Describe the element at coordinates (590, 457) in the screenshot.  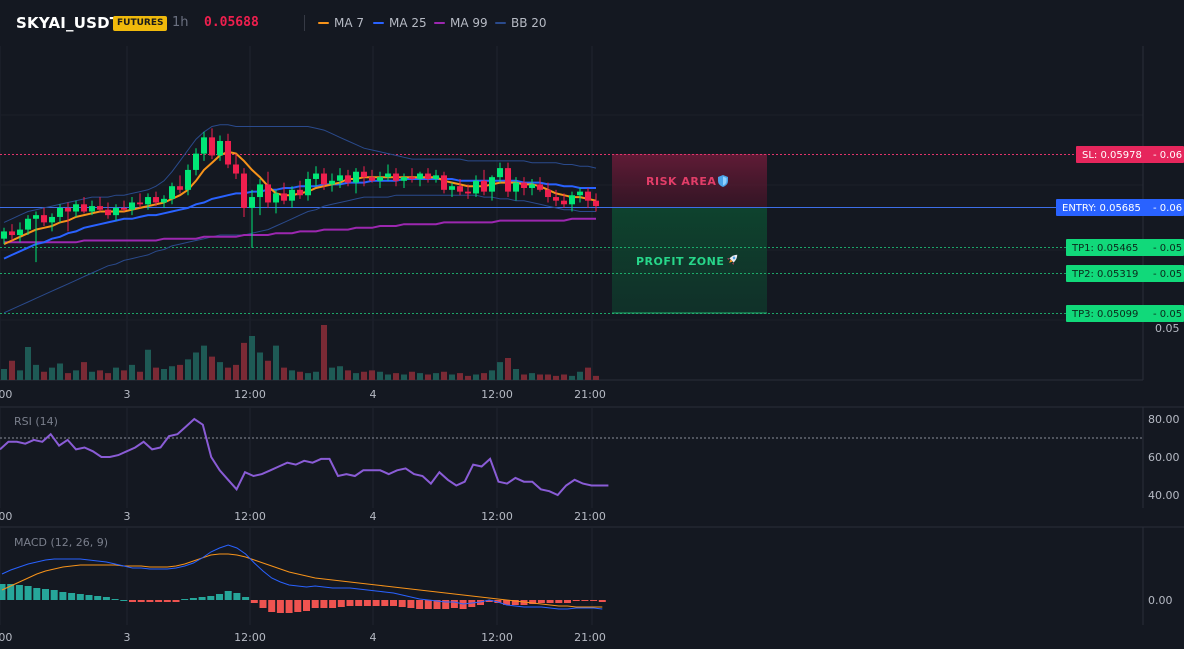
I see `rsi-pane: RSI (14) 80.00 60.00 40.00` at that location.